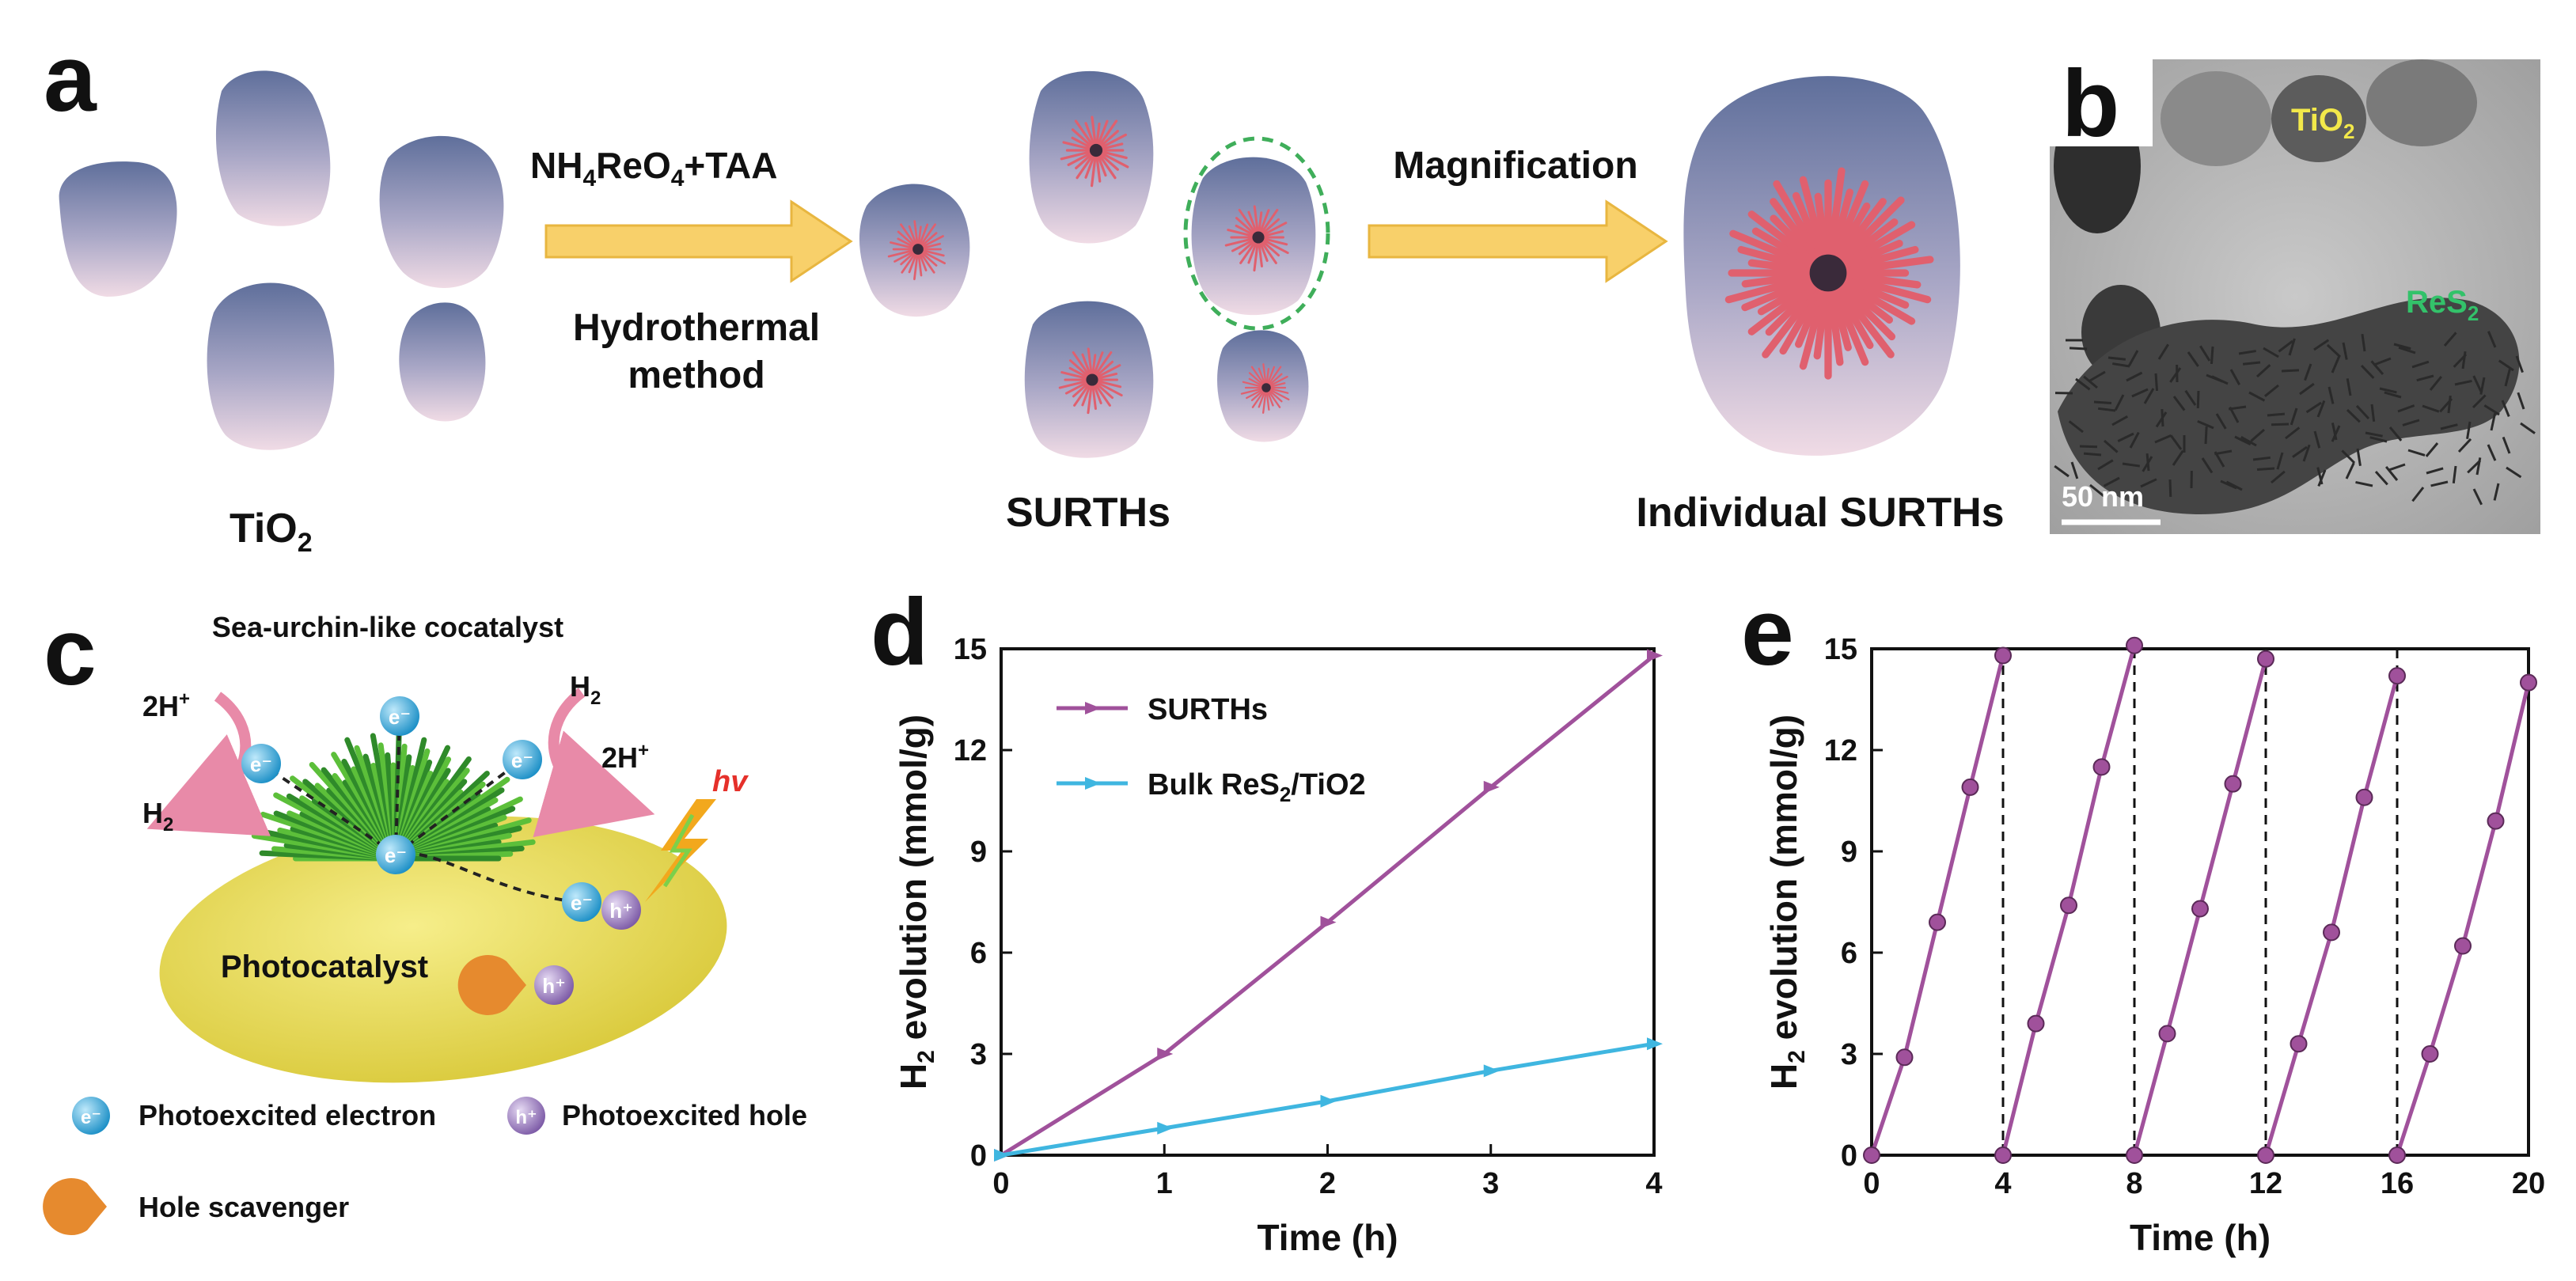  I want to click on panel-label-a: a, so click(70, 78).